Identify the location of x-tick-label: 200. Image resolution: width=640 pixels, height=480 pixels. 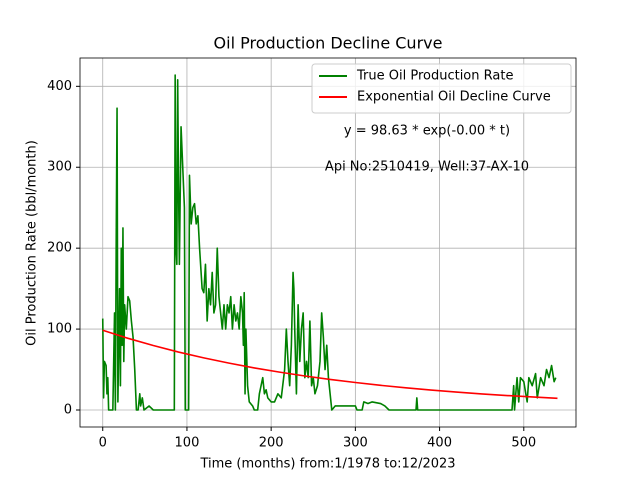
(271, 443).